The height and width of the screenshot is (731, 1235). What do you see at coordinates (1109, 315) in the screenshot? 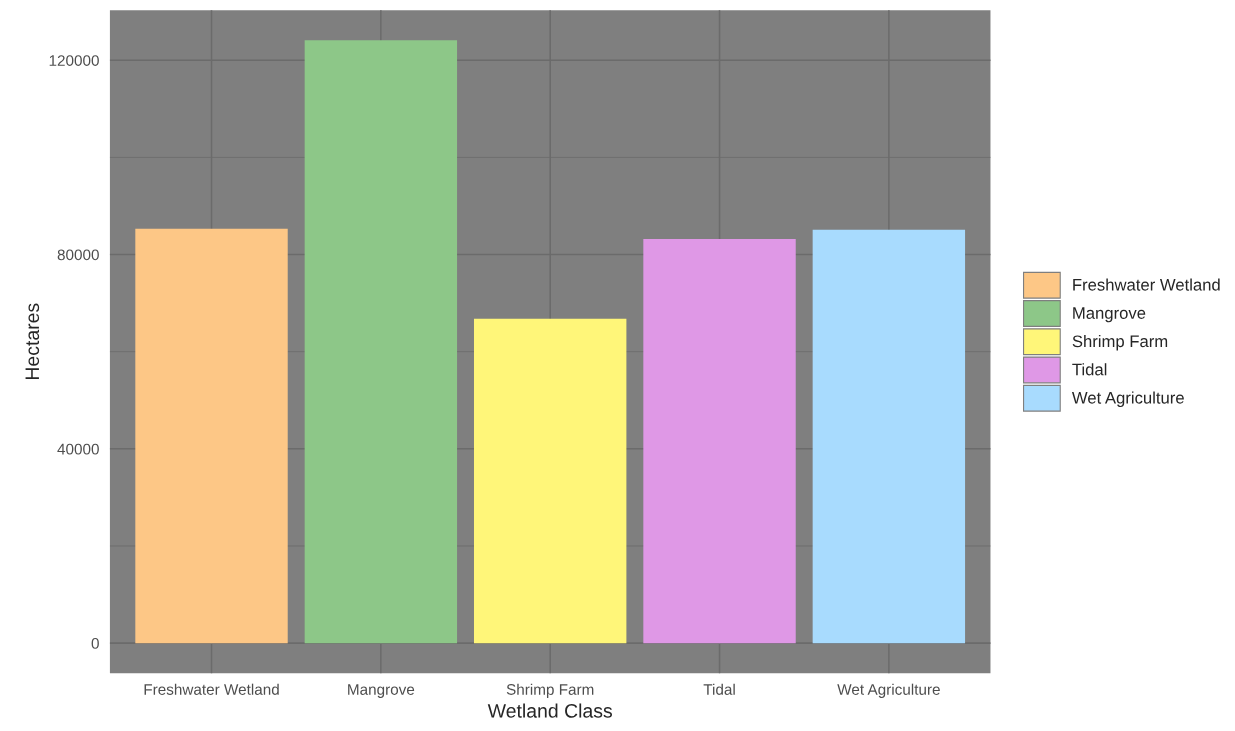
I see `legend-label: Mangrove` at bounding box center [1109, 315].